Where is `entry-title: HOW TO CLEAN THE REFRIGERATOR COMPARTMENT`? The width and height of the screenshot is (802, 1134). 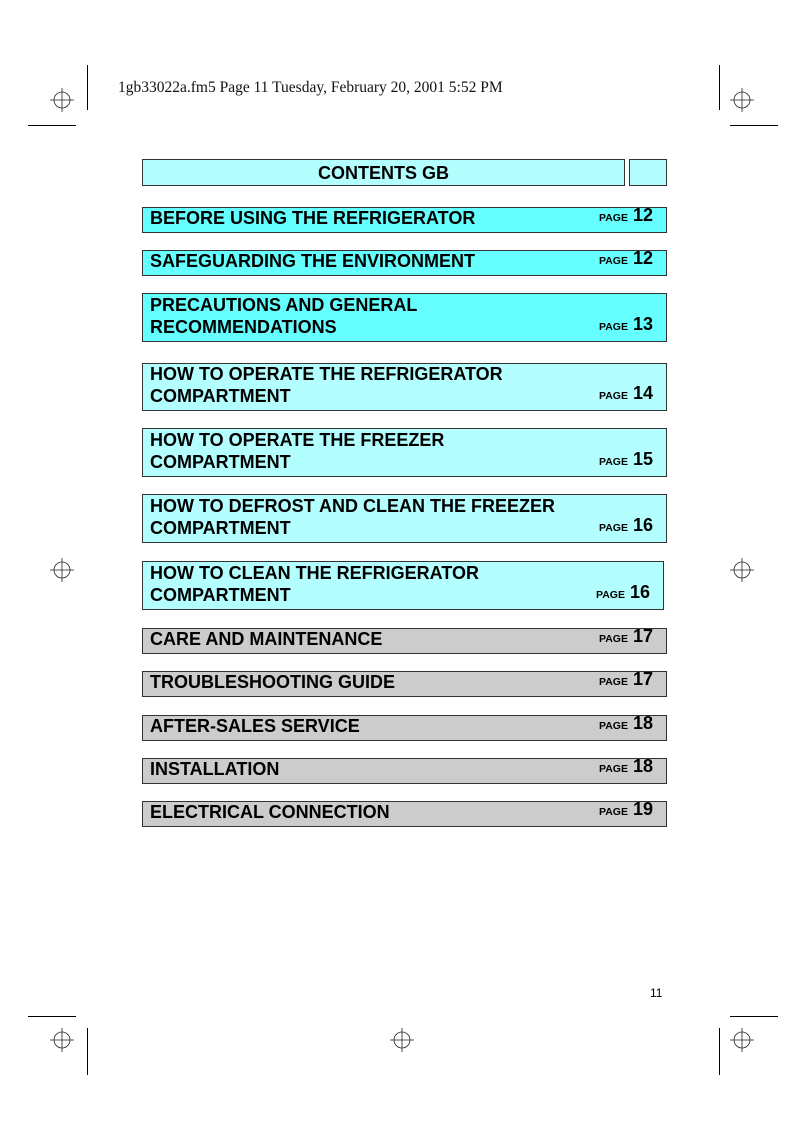 entry-title: HOW TO CLEAN THE REFRIGERATOR COMPARTMENT is located at coordinates (314, 584).